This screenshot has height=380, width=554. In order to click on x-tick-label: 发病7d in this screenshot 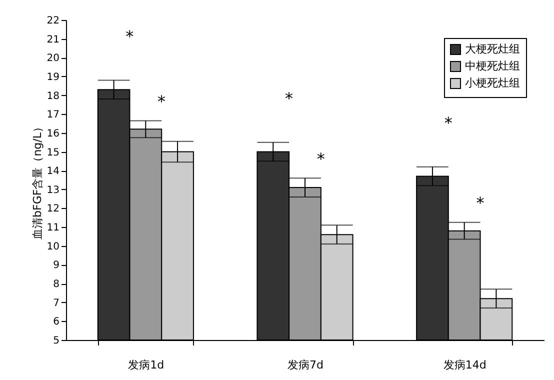, I will do `click(306, 365)`.